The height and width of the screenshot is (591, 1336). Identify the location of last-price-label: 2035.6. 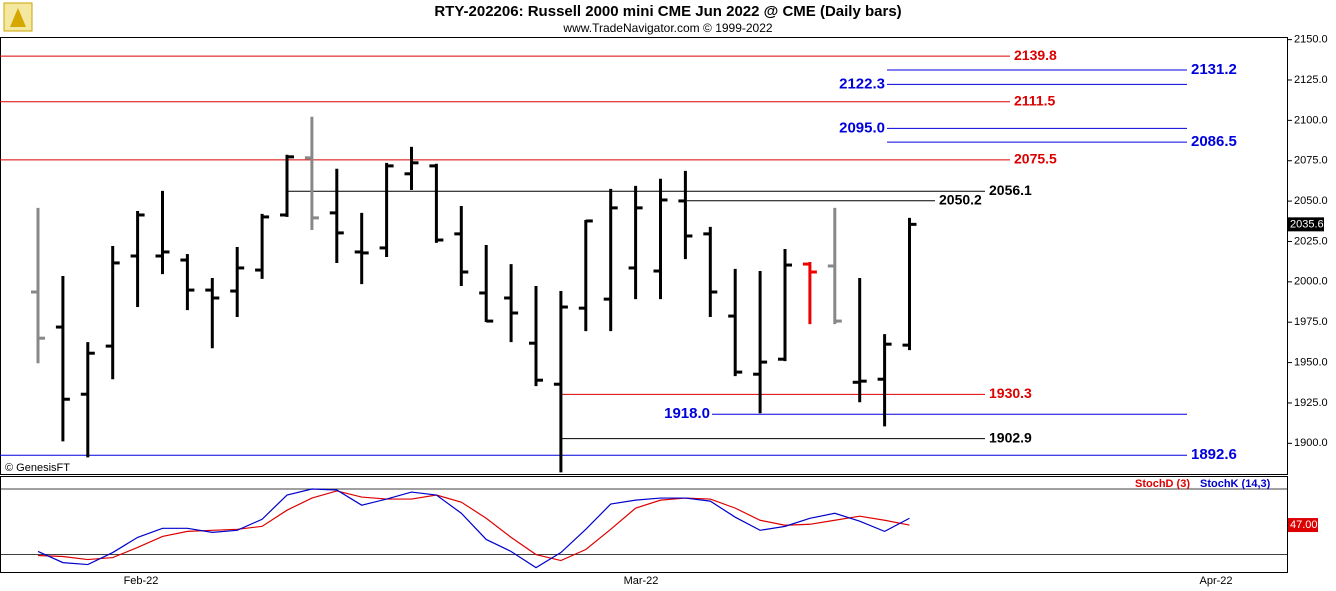
(1307, 224).